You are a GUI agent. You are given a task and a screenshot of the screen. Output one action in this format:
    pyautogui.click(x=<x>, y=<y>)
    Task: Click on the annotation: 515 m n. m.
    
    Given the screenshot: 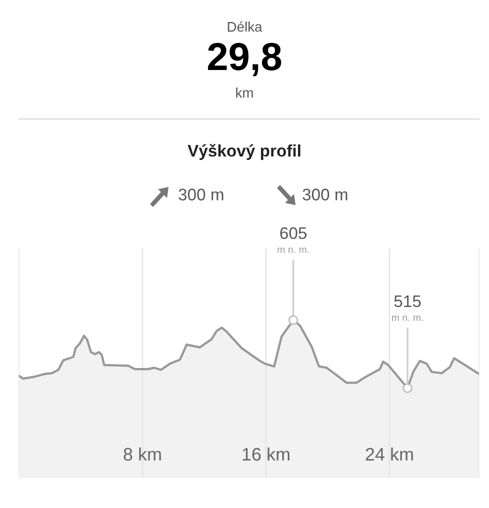 What is the action you would take?
    pyautogui.click(x=407, y=308)
    